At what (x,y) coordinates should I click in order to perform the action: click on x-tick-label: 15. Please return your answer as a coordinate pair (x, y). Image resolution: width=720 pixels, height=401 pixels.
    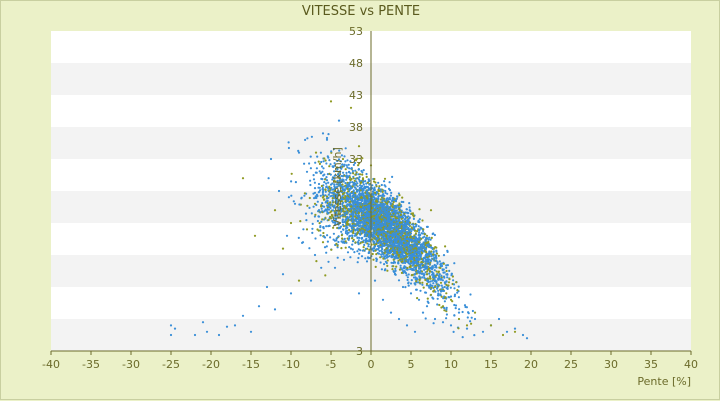
    Looking at the image, I should click on (491, 364).